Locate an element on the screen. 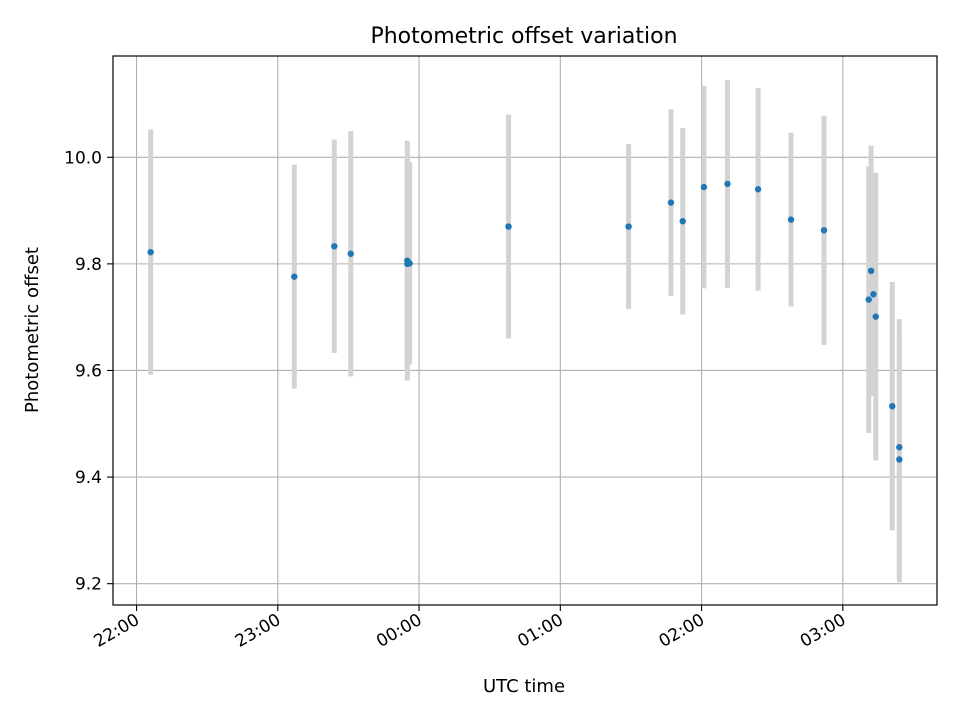 Image resolution: width=960 pixels, height=720 pixels. y-tick-label: 9.2 is located at coordinates (88, 585).